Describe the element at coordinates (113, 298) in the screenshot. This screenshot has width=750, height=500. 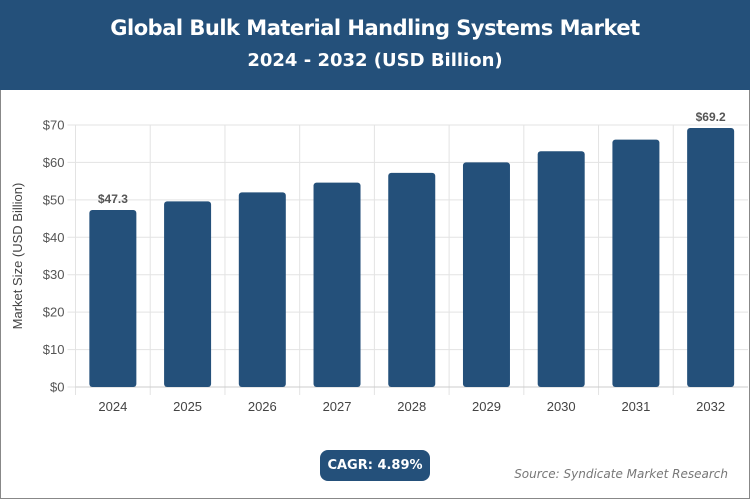
I see `bar-2024` at that location.